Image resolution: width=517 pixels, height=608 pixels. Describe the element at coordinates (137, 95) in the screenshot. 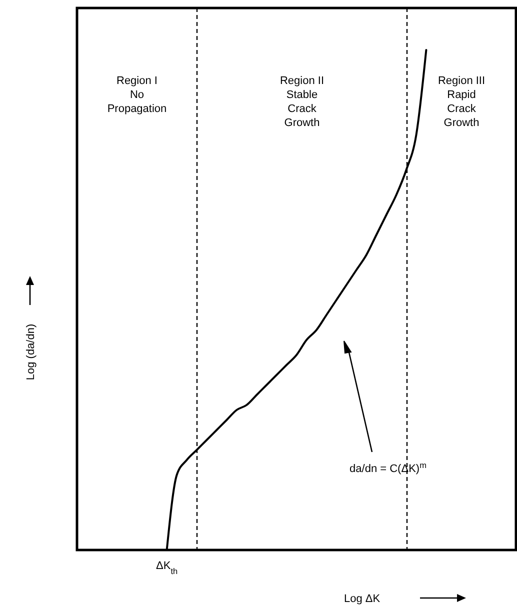

I see `annotation: Region I No Propagation` at that location.